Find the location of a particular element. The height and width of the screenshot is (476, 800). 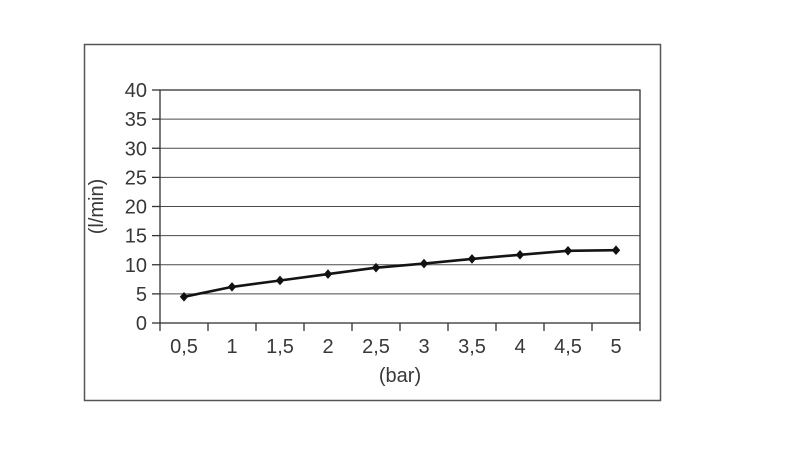

x-axis-title: (bar) is located at coordinates (400, 376).